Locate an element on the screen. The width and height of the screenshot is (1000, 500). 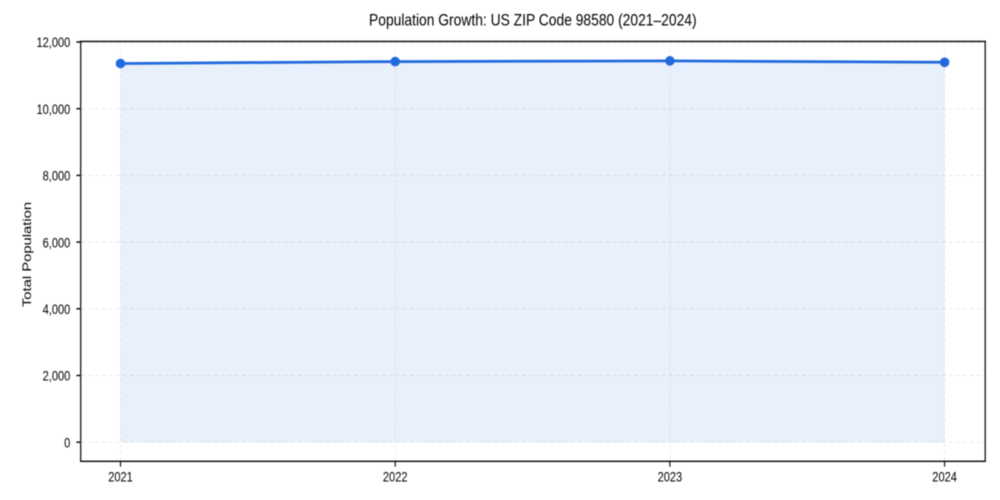
svg-text: 8,000 is located at coordinates (57, 175).